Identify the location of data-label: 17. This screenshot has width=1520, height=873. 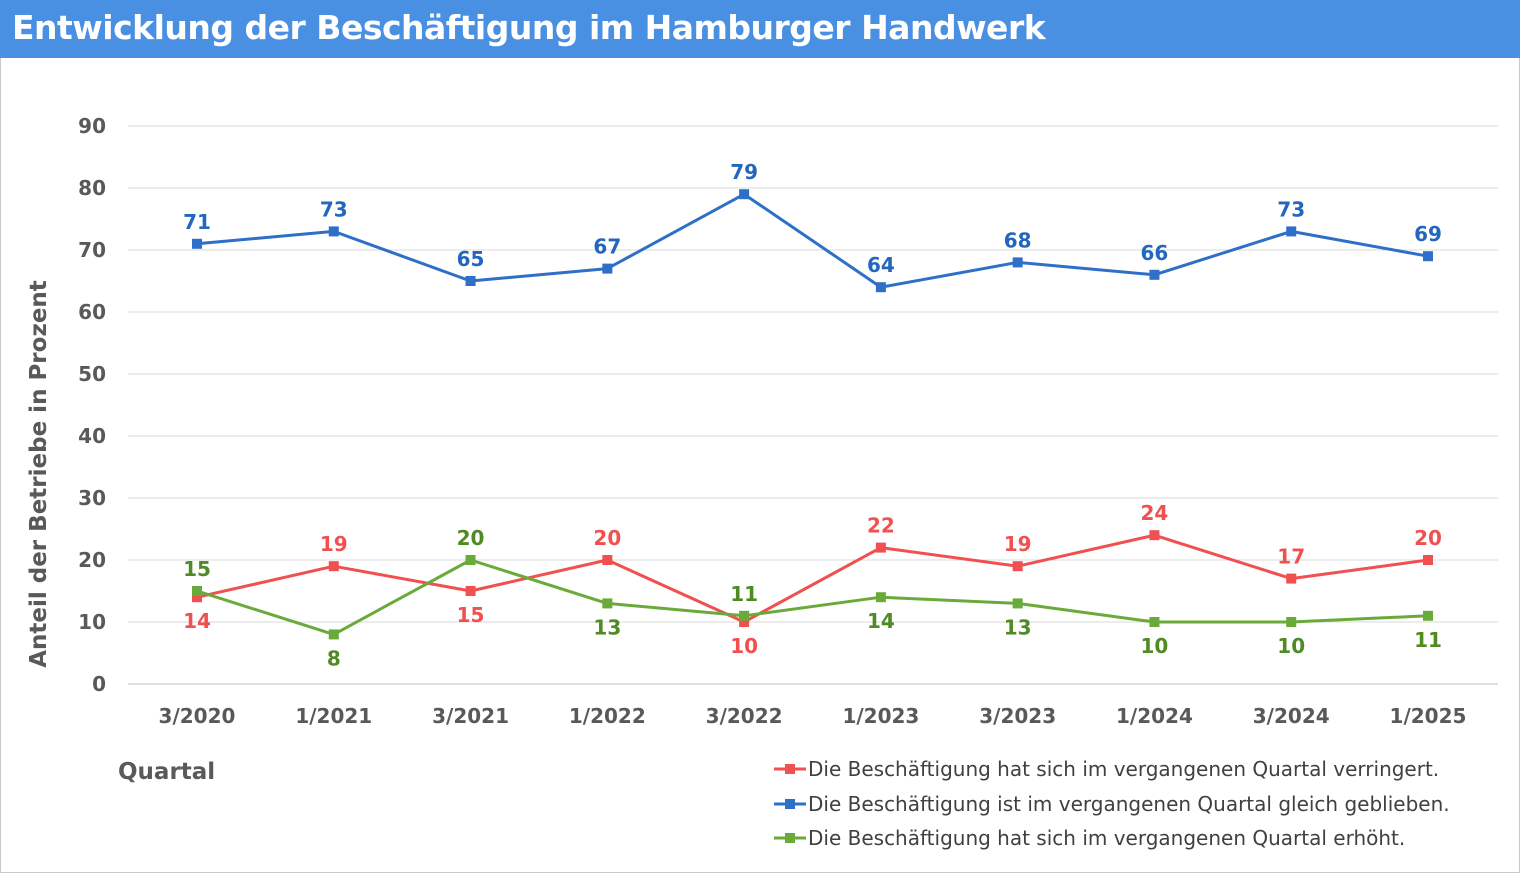
(1291, 557).